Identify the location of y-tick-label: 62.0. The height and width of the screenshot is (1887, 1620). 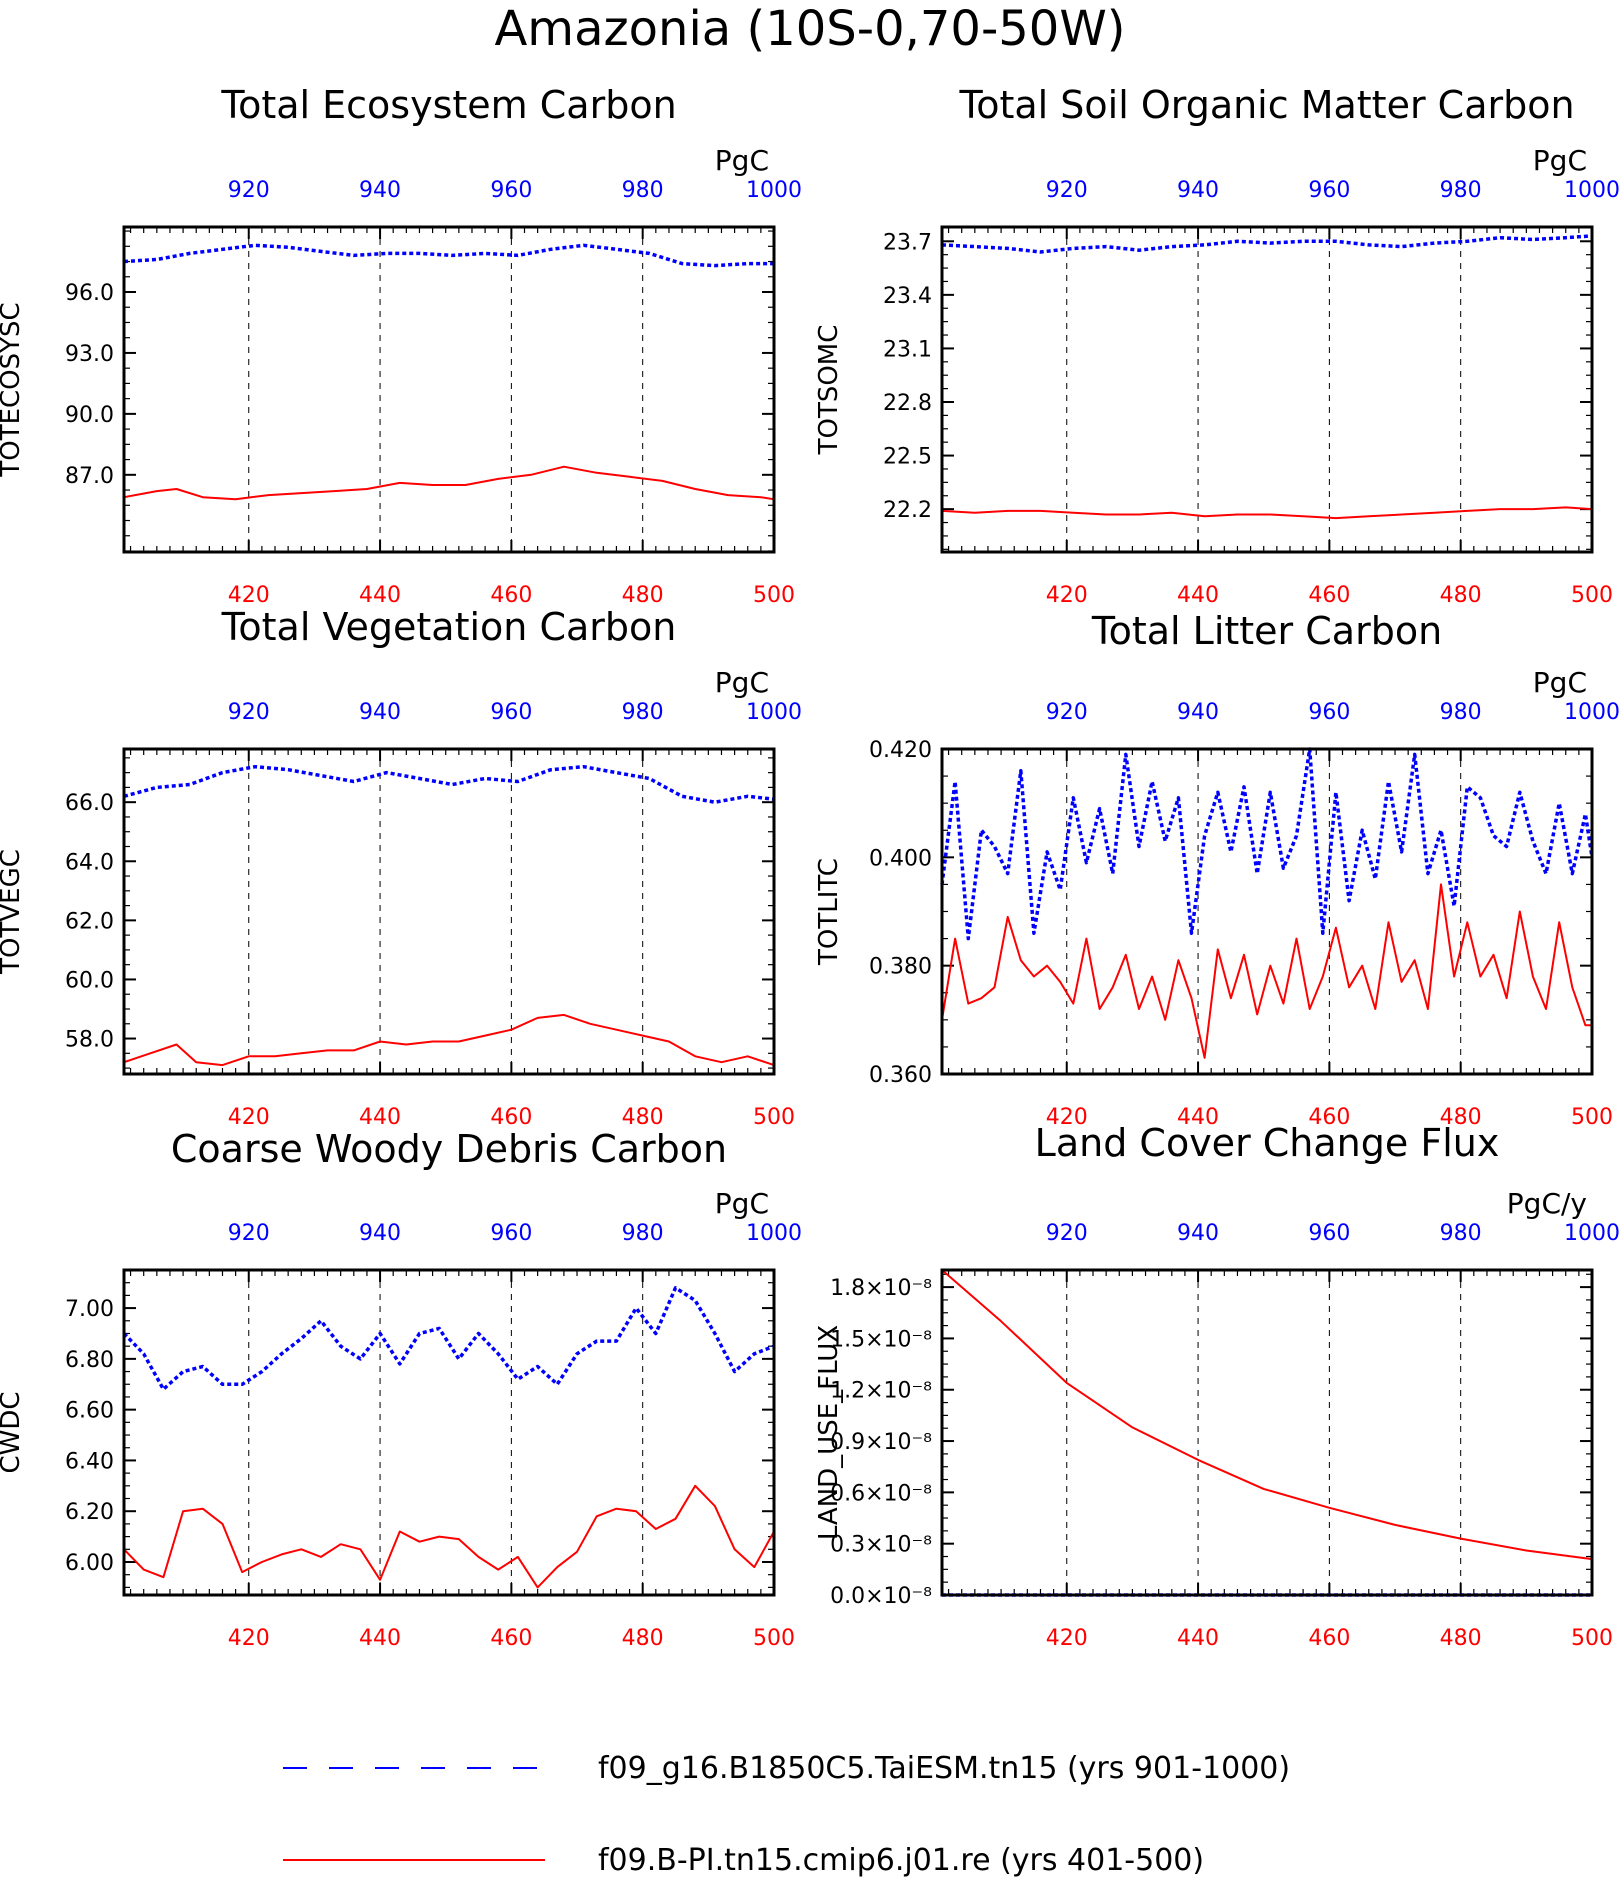
(89, 921).